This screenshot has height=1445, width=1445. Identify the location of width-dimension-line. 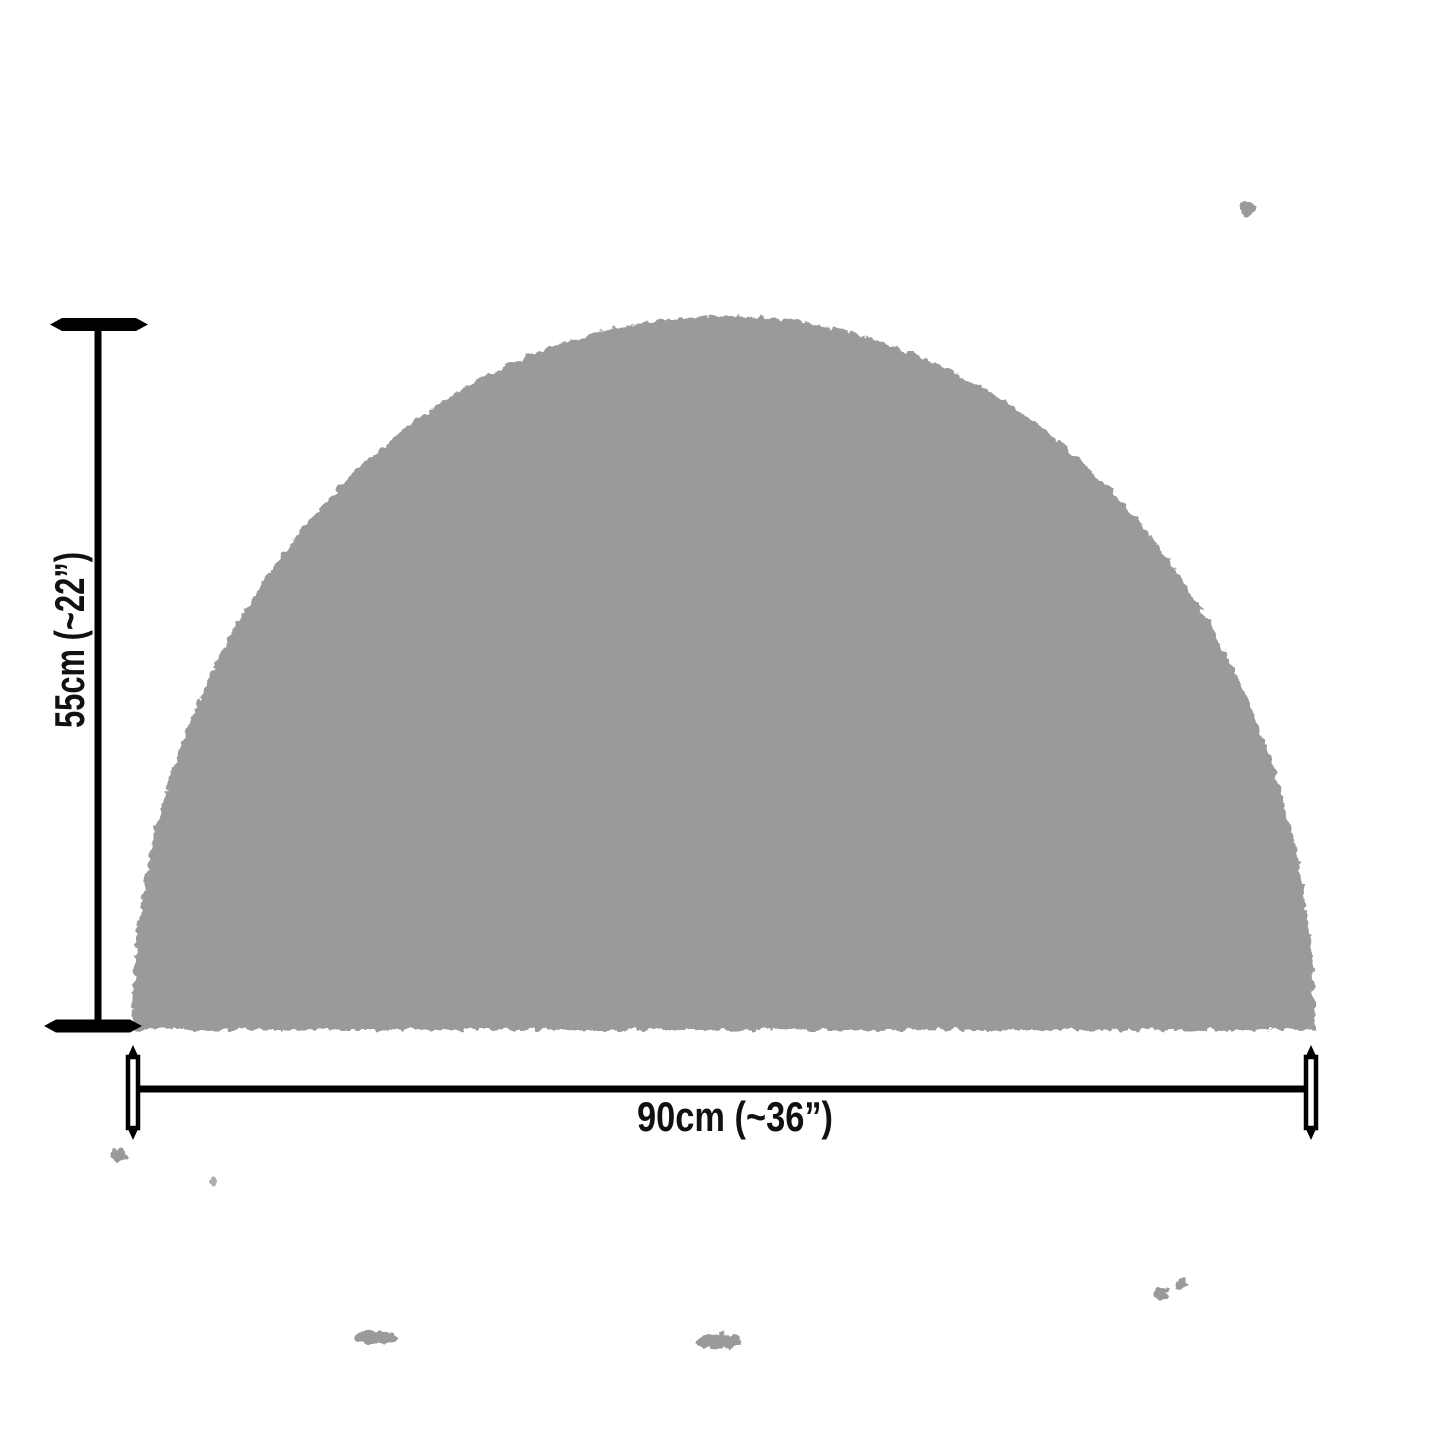
(722, 1089).